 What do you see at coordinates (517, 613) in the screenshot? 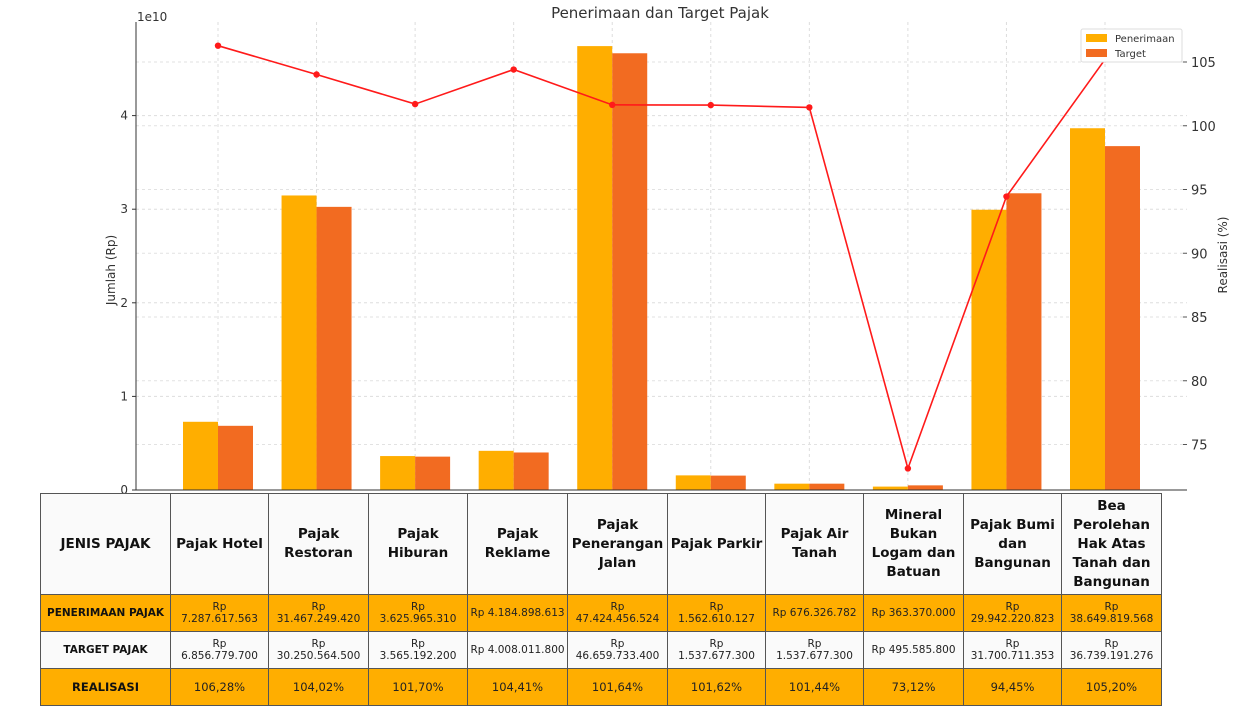
I see `table-cell: Rp 4.184.898.613` at bounding box center [517, 613].